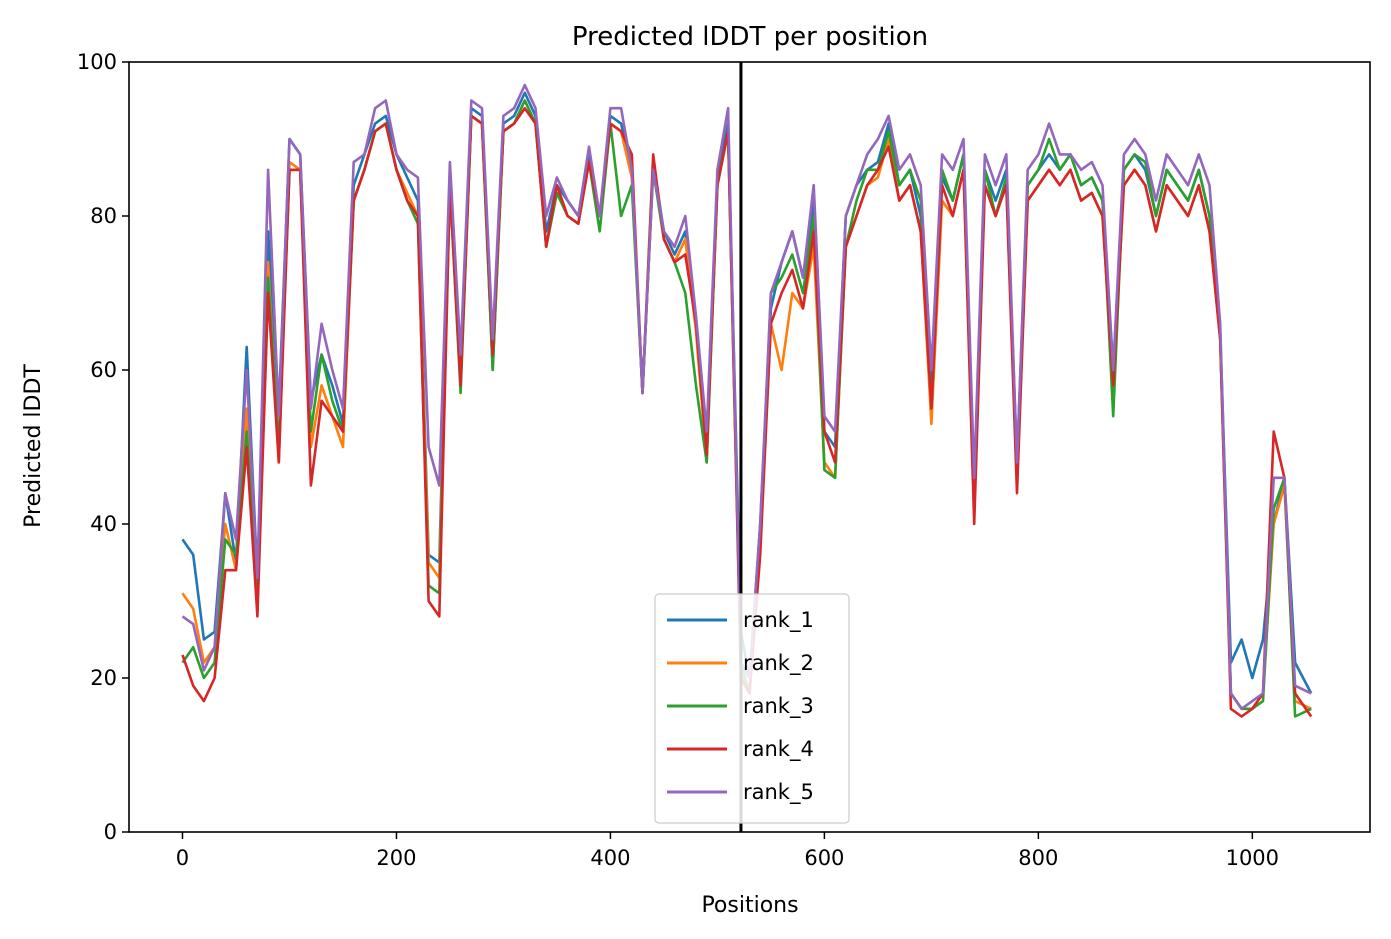 The image size is (1391, 939). I want to click on y-tick-label: 60, so click(103, 370).